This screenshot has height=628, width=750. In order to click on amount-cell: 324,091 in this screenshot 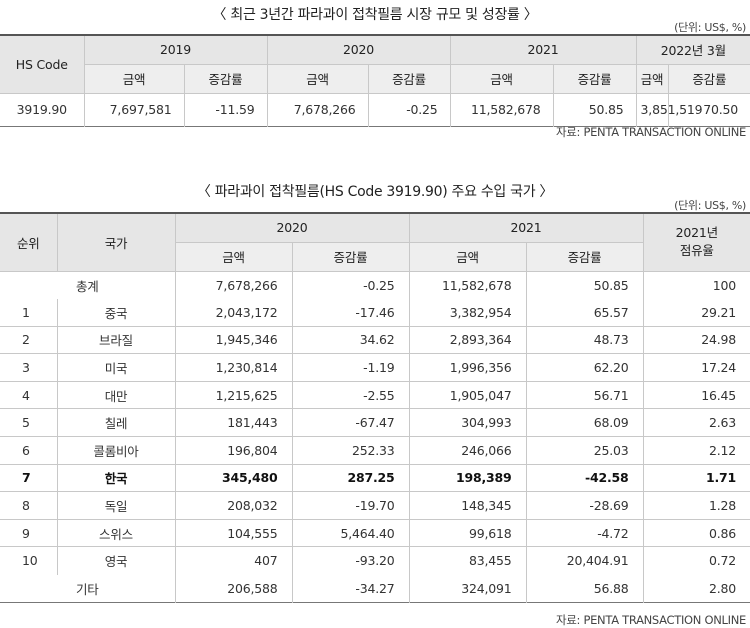, I will do `click(467, 588)`.